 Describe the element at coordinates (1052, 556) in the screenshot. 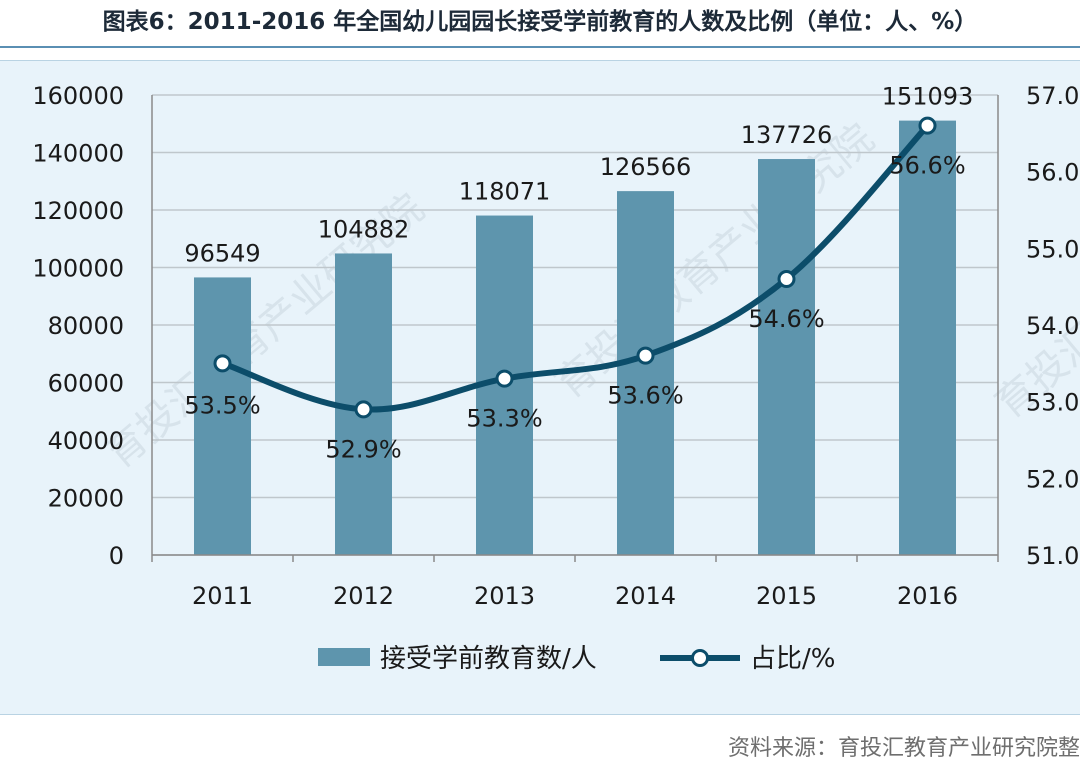

I see `right-axis-tick-label: 51.0` at that location.